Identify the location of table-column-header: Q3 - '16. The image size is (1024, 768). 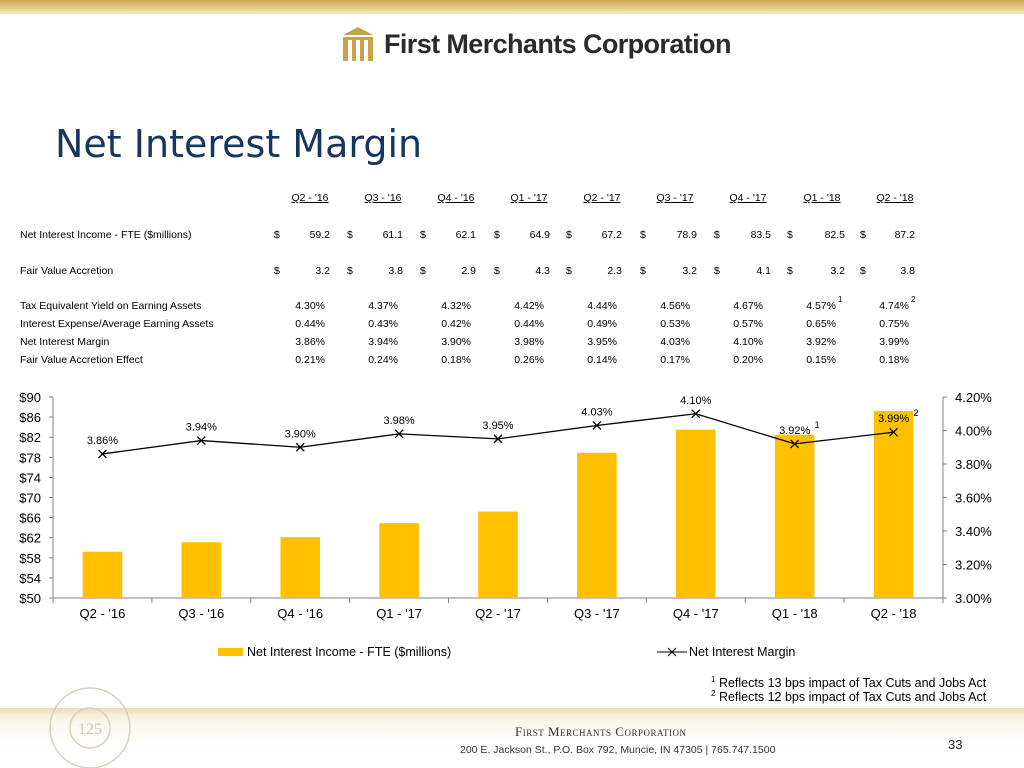
(383, 198).